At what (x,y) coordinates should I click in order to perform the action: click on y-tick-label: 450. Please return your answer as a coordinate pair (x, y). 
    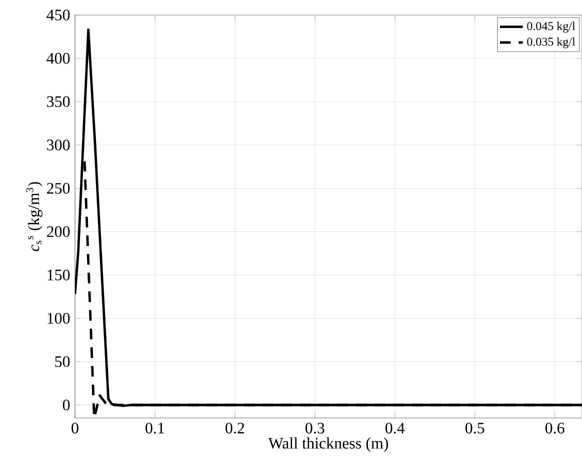
    Looking at the image, I should click on (58, 15).